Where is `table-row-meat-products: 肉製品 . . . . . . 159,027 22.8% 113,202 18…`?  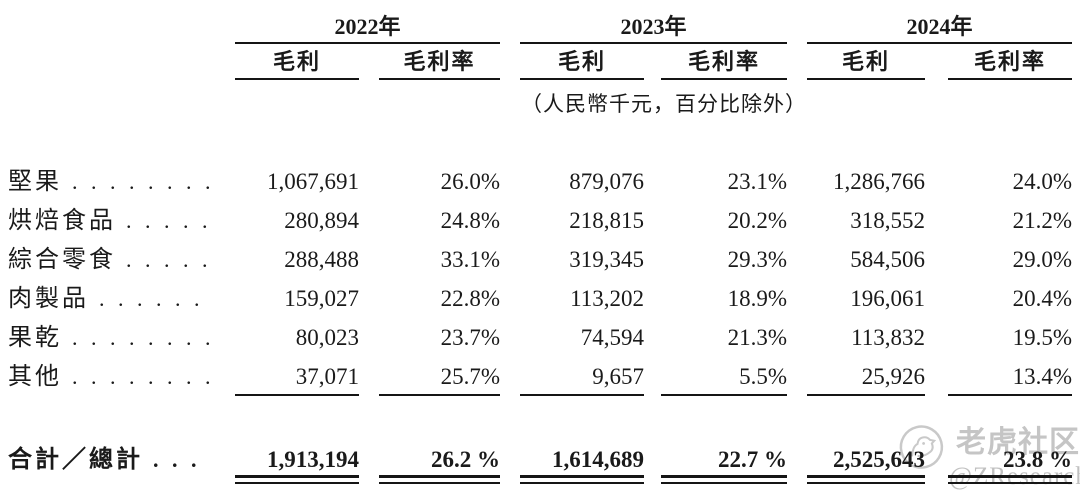
table-row-meat-products: 肉製品 . . . . . . 159,027 22.8% 113,202 18… is located at coordinates (544, 298).